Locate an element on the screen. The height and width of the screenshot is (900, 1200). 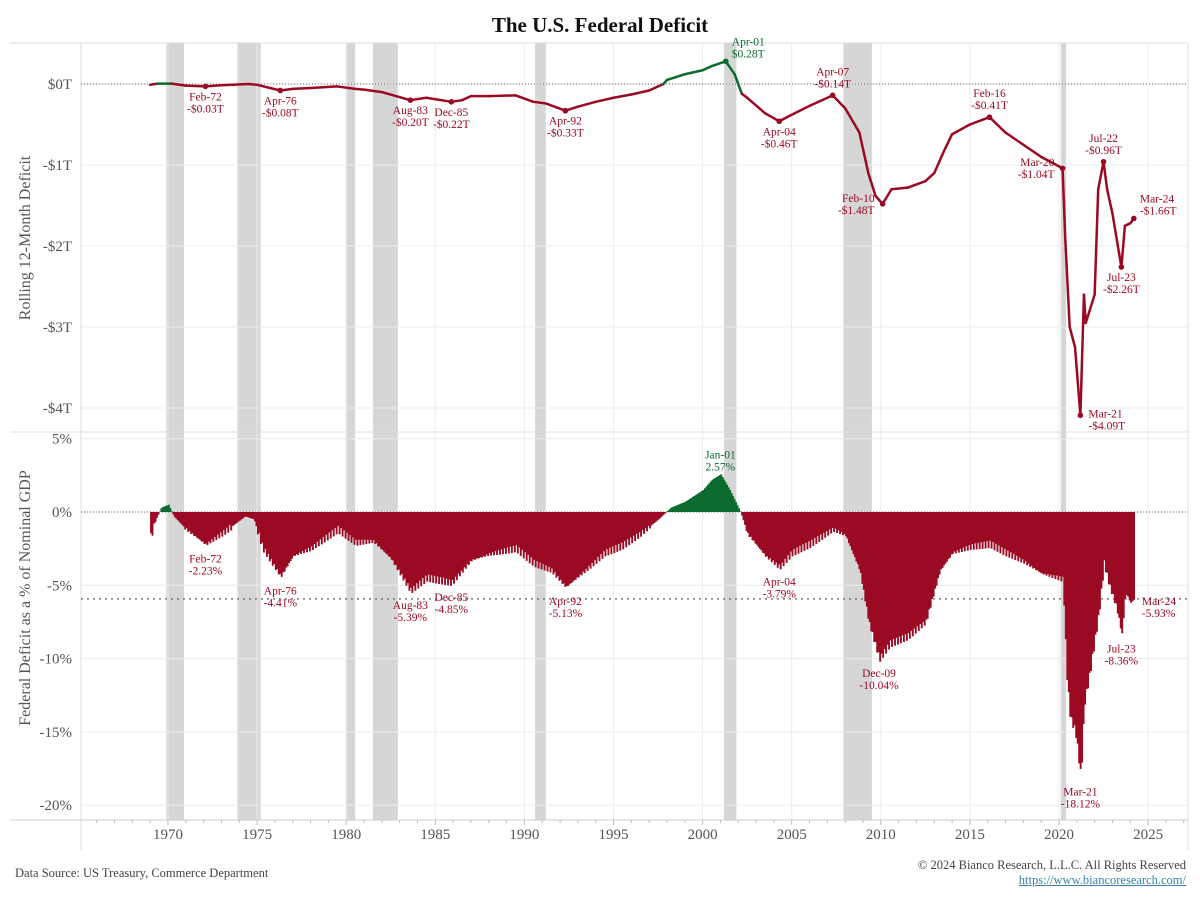
top-y-axis-title: Rolling 12-Month Deficit is located at coordinates (25, 237).